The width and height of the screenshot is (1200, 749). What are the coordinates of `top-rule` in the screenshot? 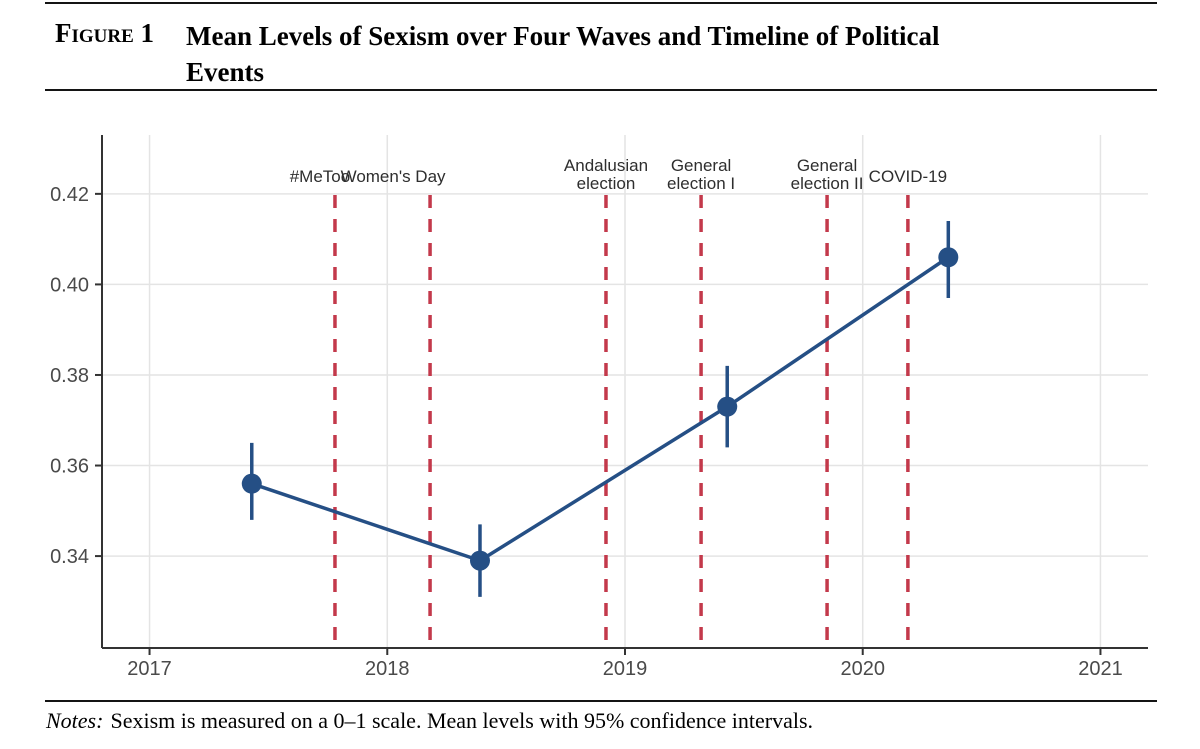 It's located at (601, 3).